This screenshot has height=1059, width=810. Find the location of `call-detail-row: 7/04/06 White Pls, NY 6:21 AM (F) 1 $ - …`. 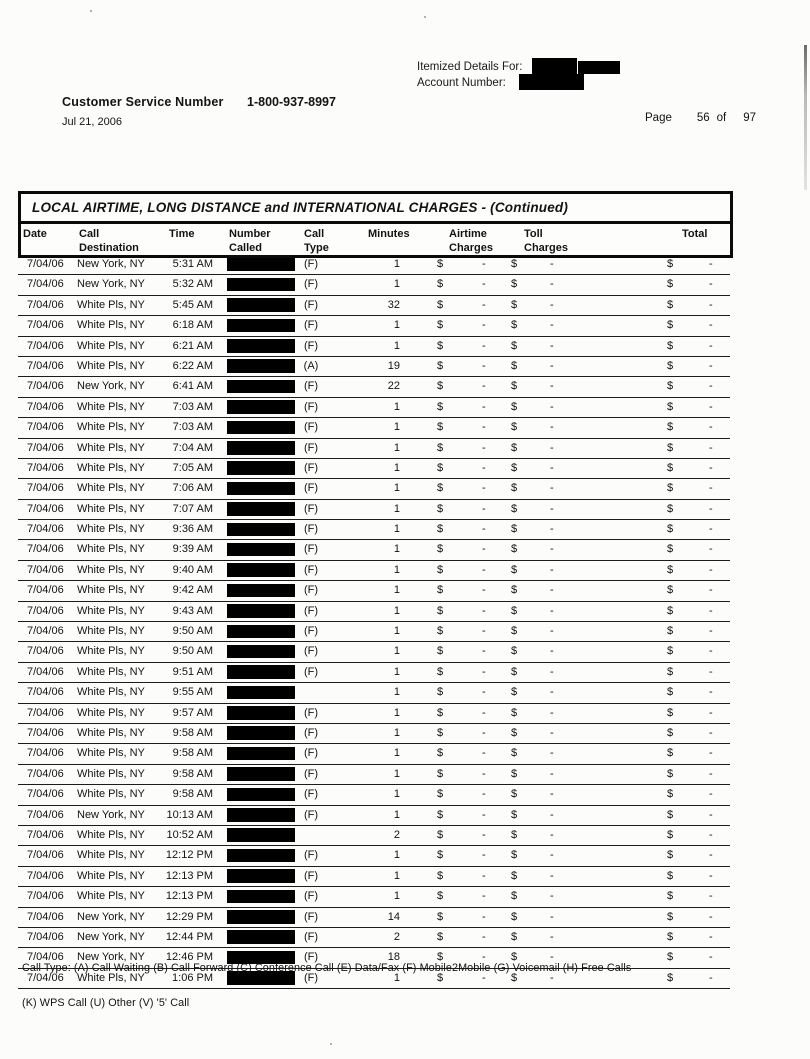

call-detail-row: 7/04/06 White Pls, NY 6:21 AM (F) 1 $ - … is located at coordinates (374, 347).